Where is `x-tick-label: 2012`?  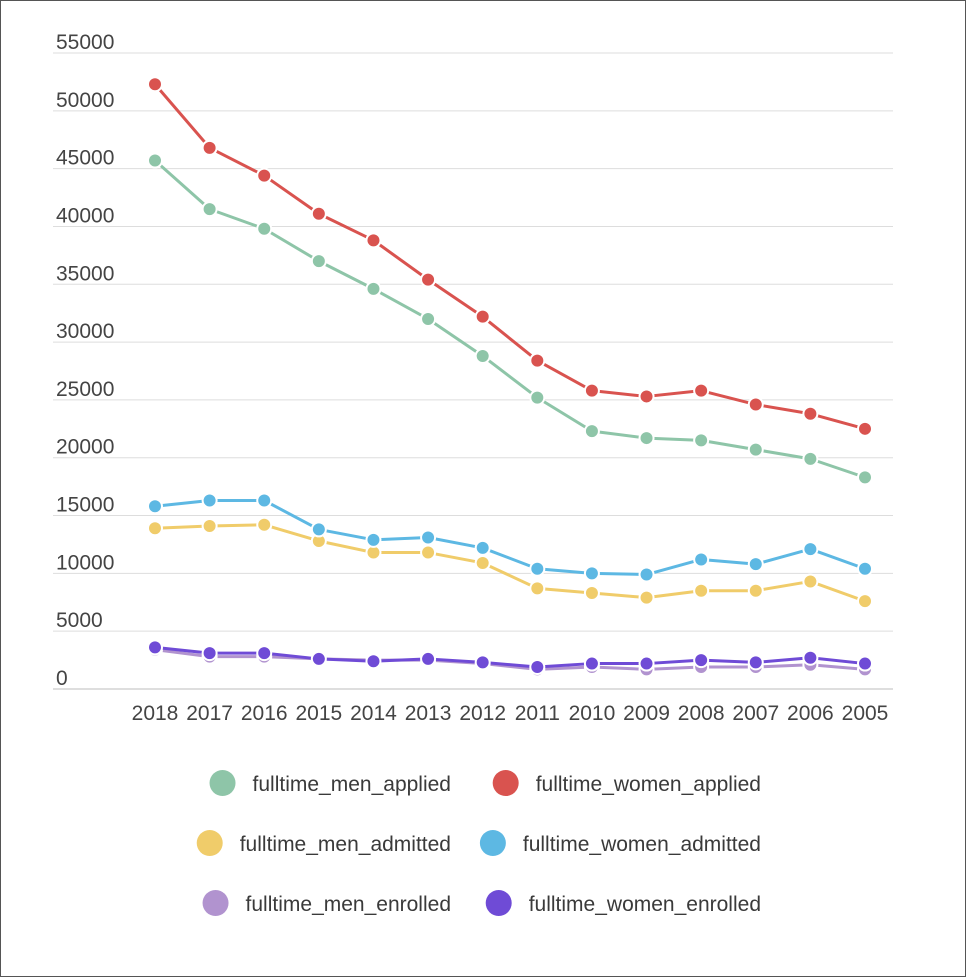
x-tick-label: 2012 is located at coordinates (482, 713).